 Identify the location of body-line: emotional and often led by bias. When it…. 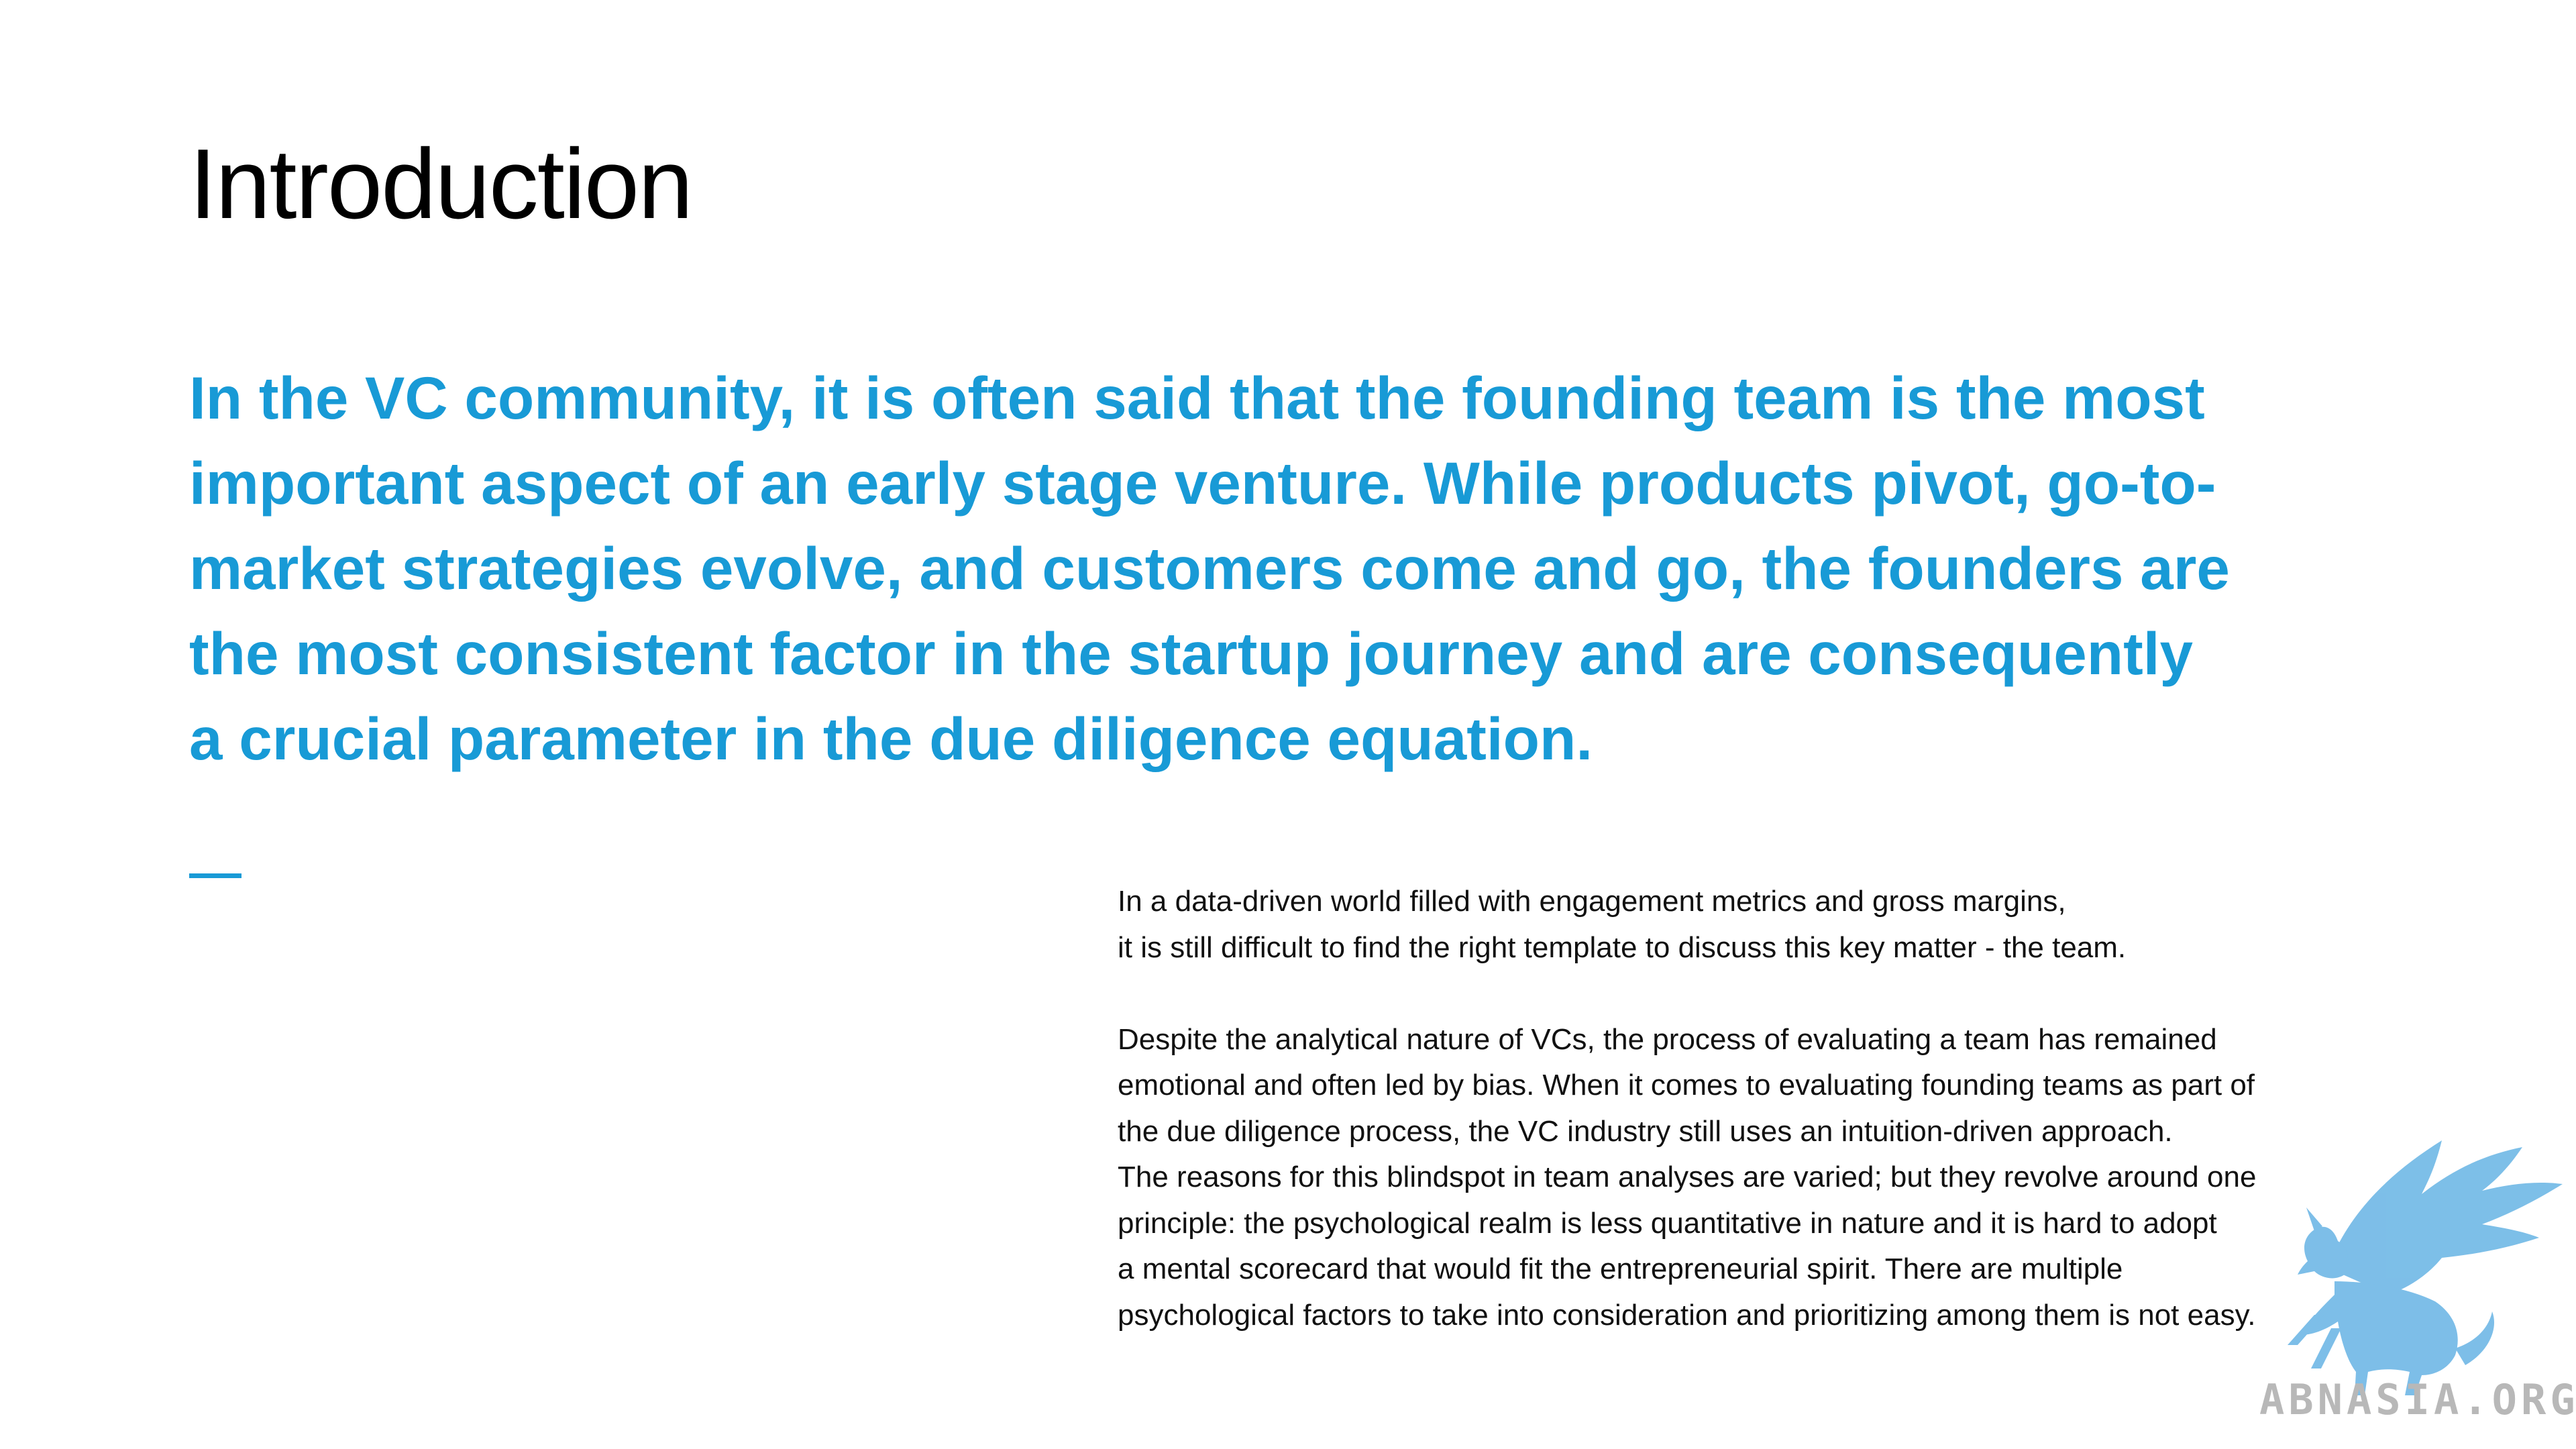
(1686, 1085).